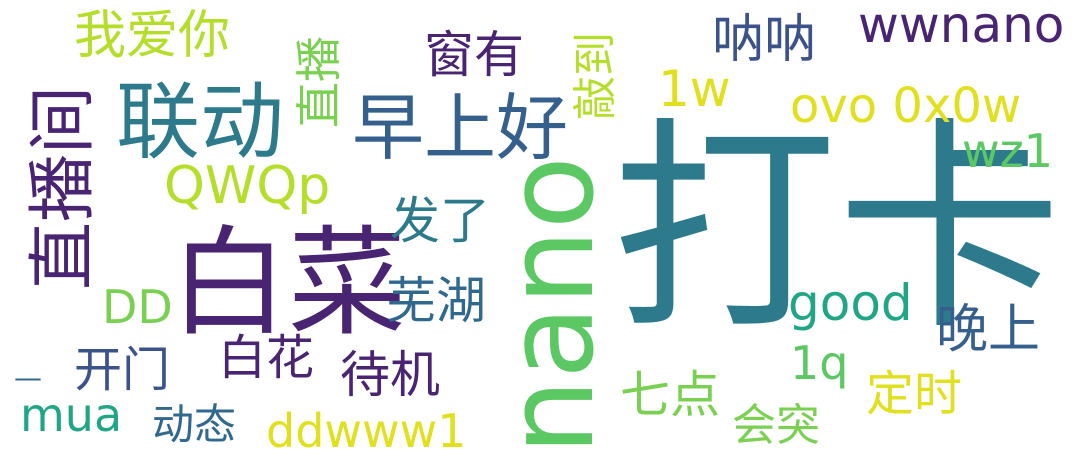 This screenshot has width=1080, height=463. I want to click on word-dongtai: 动态, so click(194, 424).